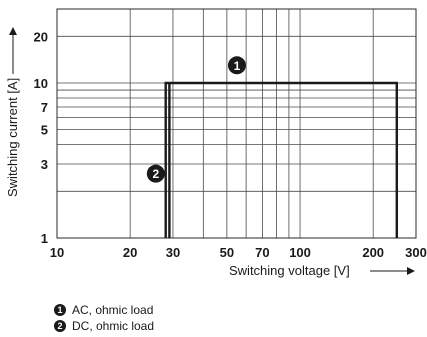 This screenshot has height=337, width=427. I want to click on curve-marker-2: 2, so click(155, 173).